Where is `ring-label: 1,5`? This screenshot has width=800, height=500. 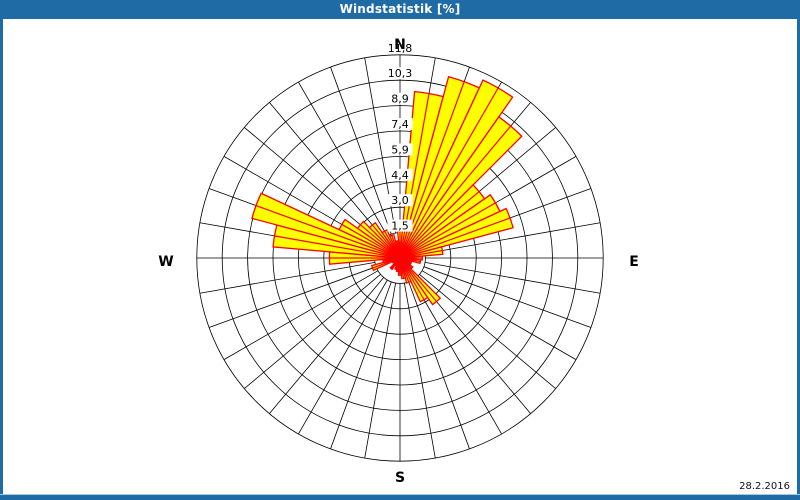 ring-label: 1,5 is located at coordinates (400, 226).